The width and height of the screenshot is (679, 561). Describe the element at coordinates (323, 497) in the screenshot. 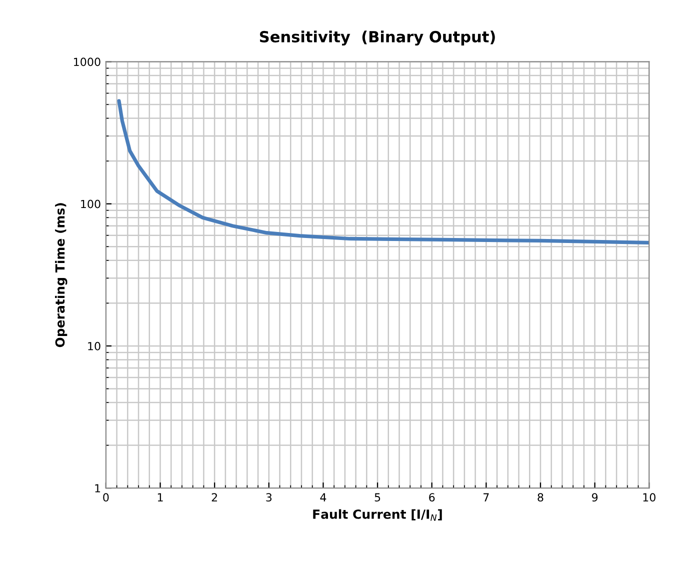

I see `x-tick-label: 4` at that location.